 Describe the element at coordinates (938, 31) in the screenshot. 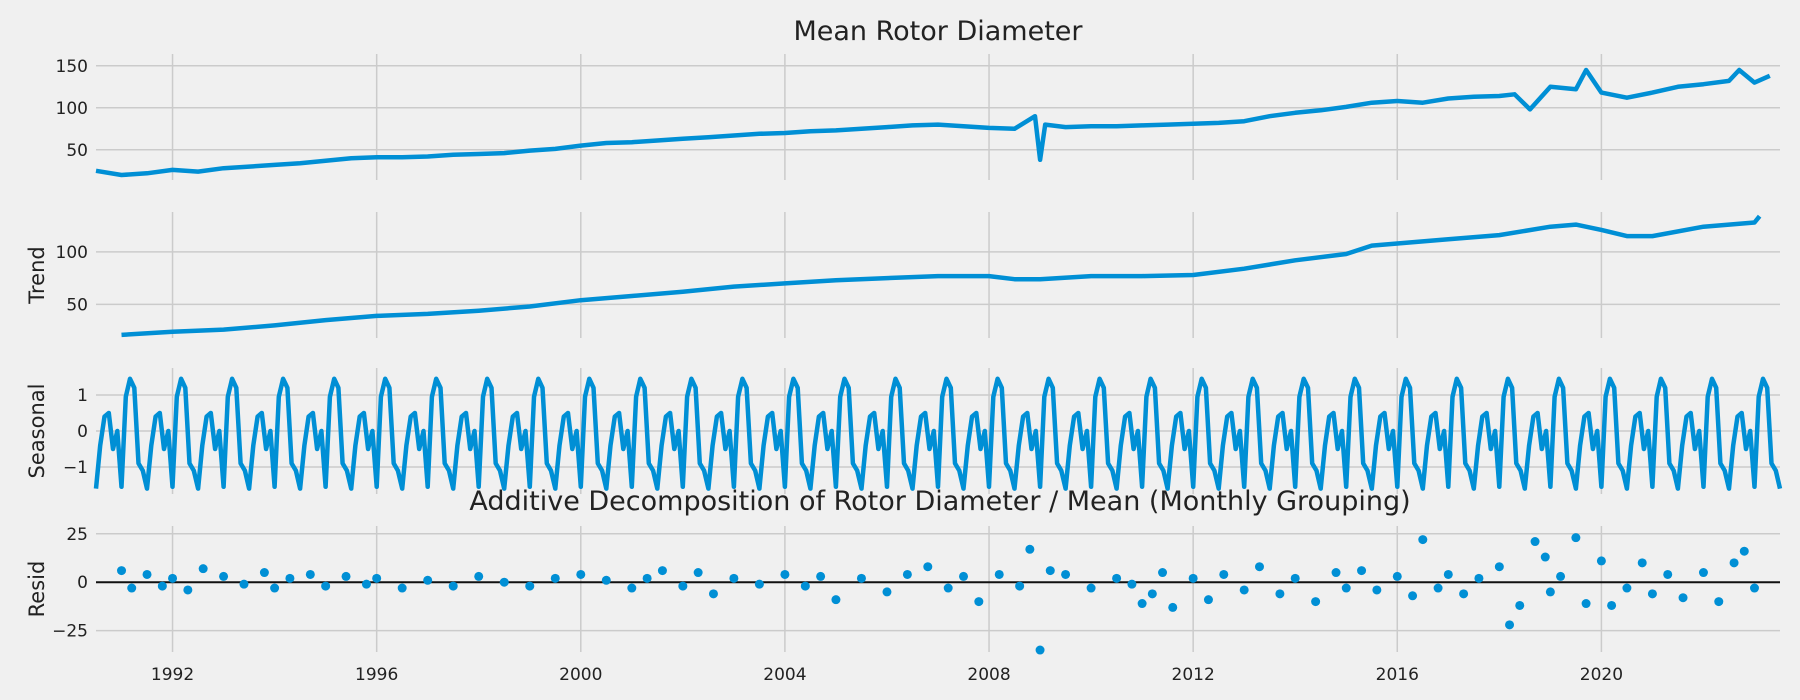

I see `subplot-title: Mean Rotor Diameter` at that location.